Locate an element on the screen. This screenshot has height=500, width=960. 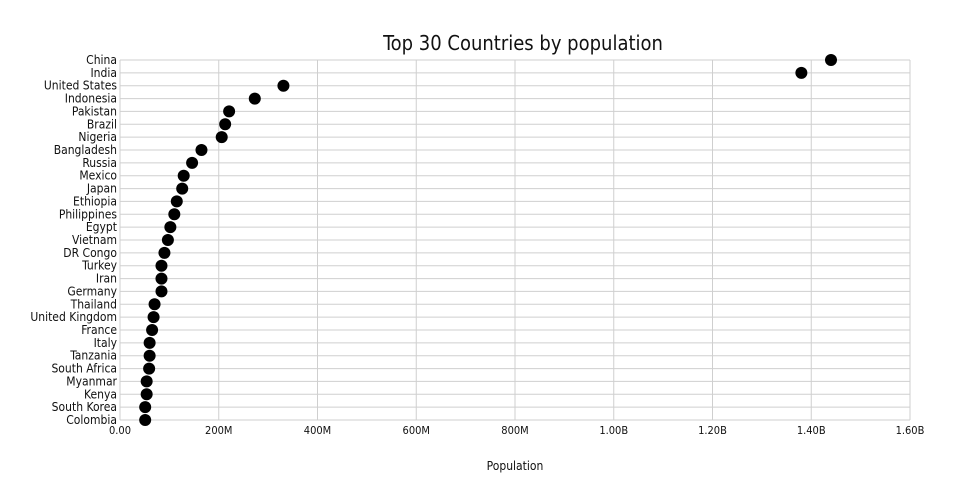
y-tick-label: DR Congo is located at coordinates (90, 253).